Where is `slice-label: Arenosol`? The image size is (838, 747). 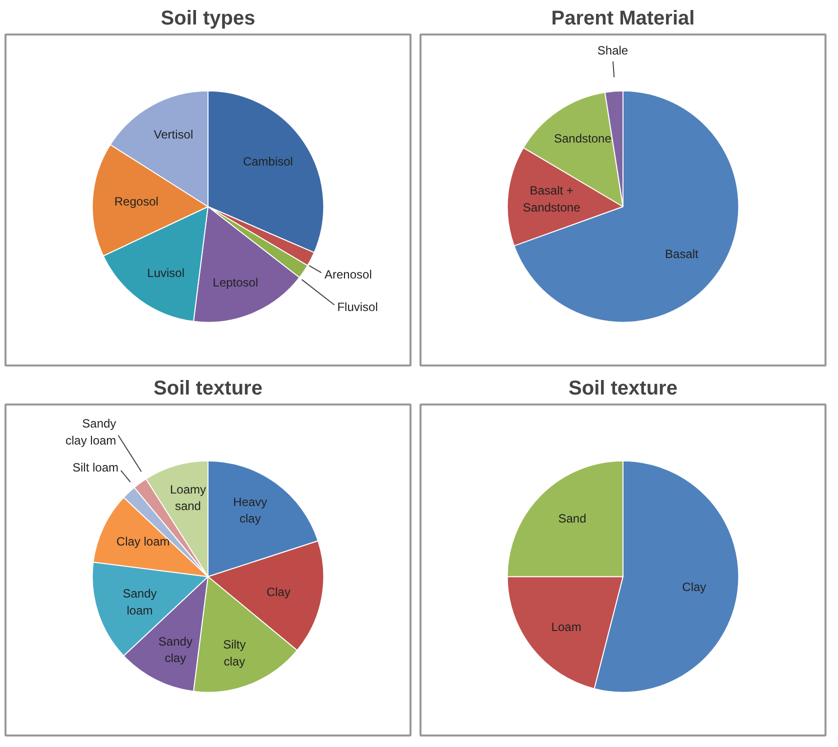 slice-label: Arenosol is located at coordinates (348, 275).